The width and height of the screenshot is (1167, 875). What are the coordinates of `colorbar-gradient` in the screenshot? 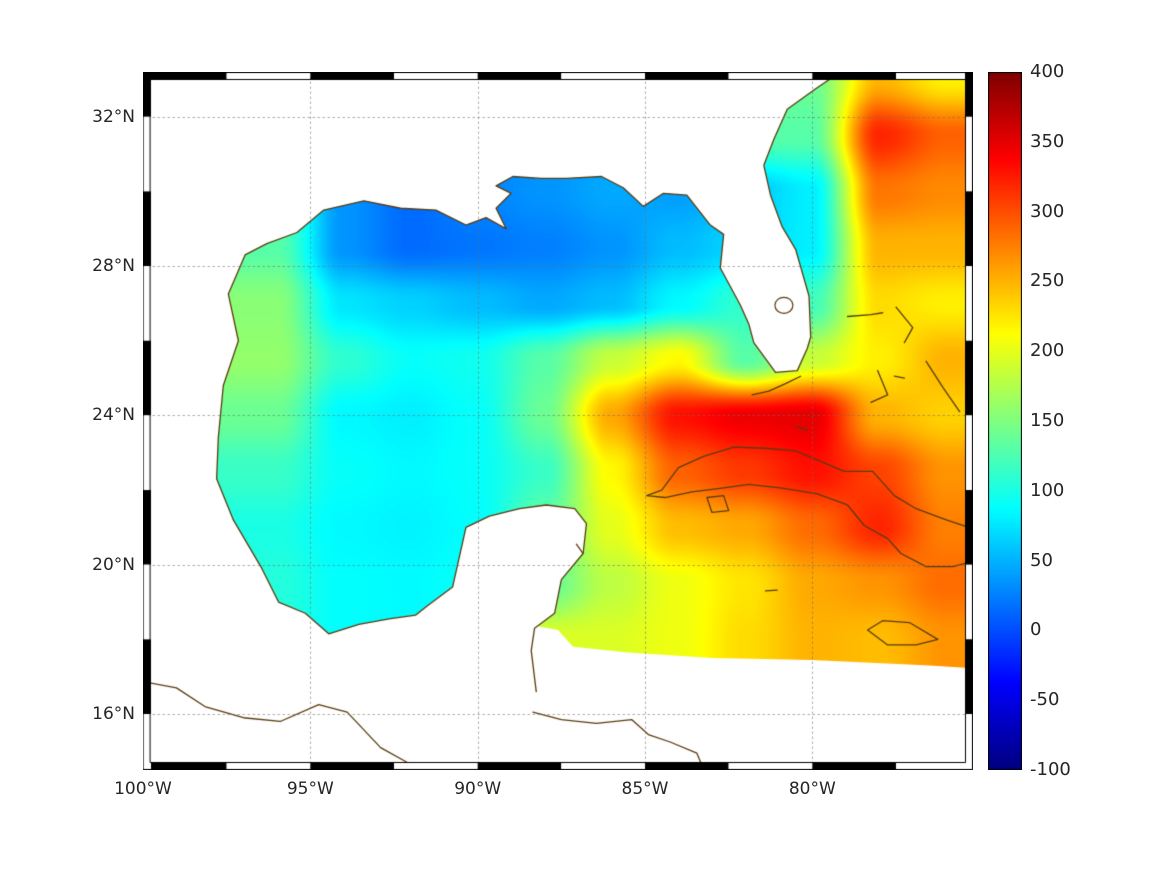 It's located at (1005, 421).